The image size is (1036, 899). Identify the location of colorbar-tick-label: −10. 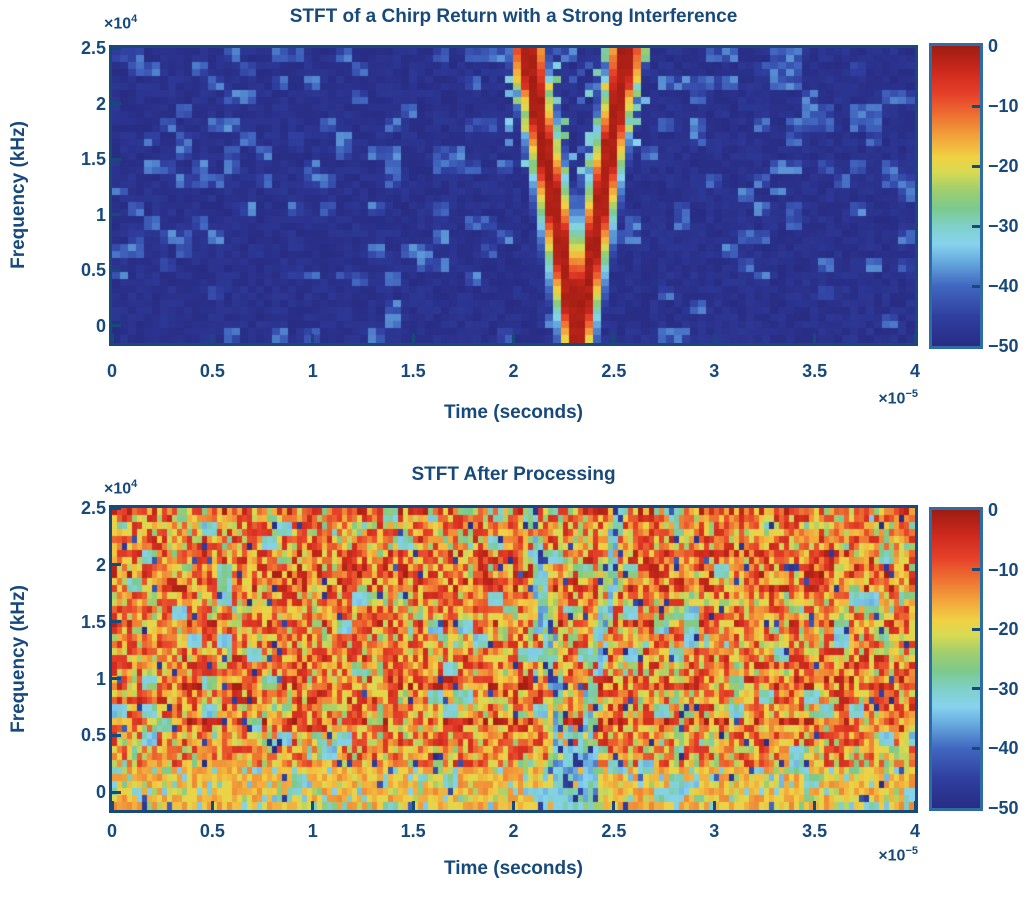
(1003, 569).